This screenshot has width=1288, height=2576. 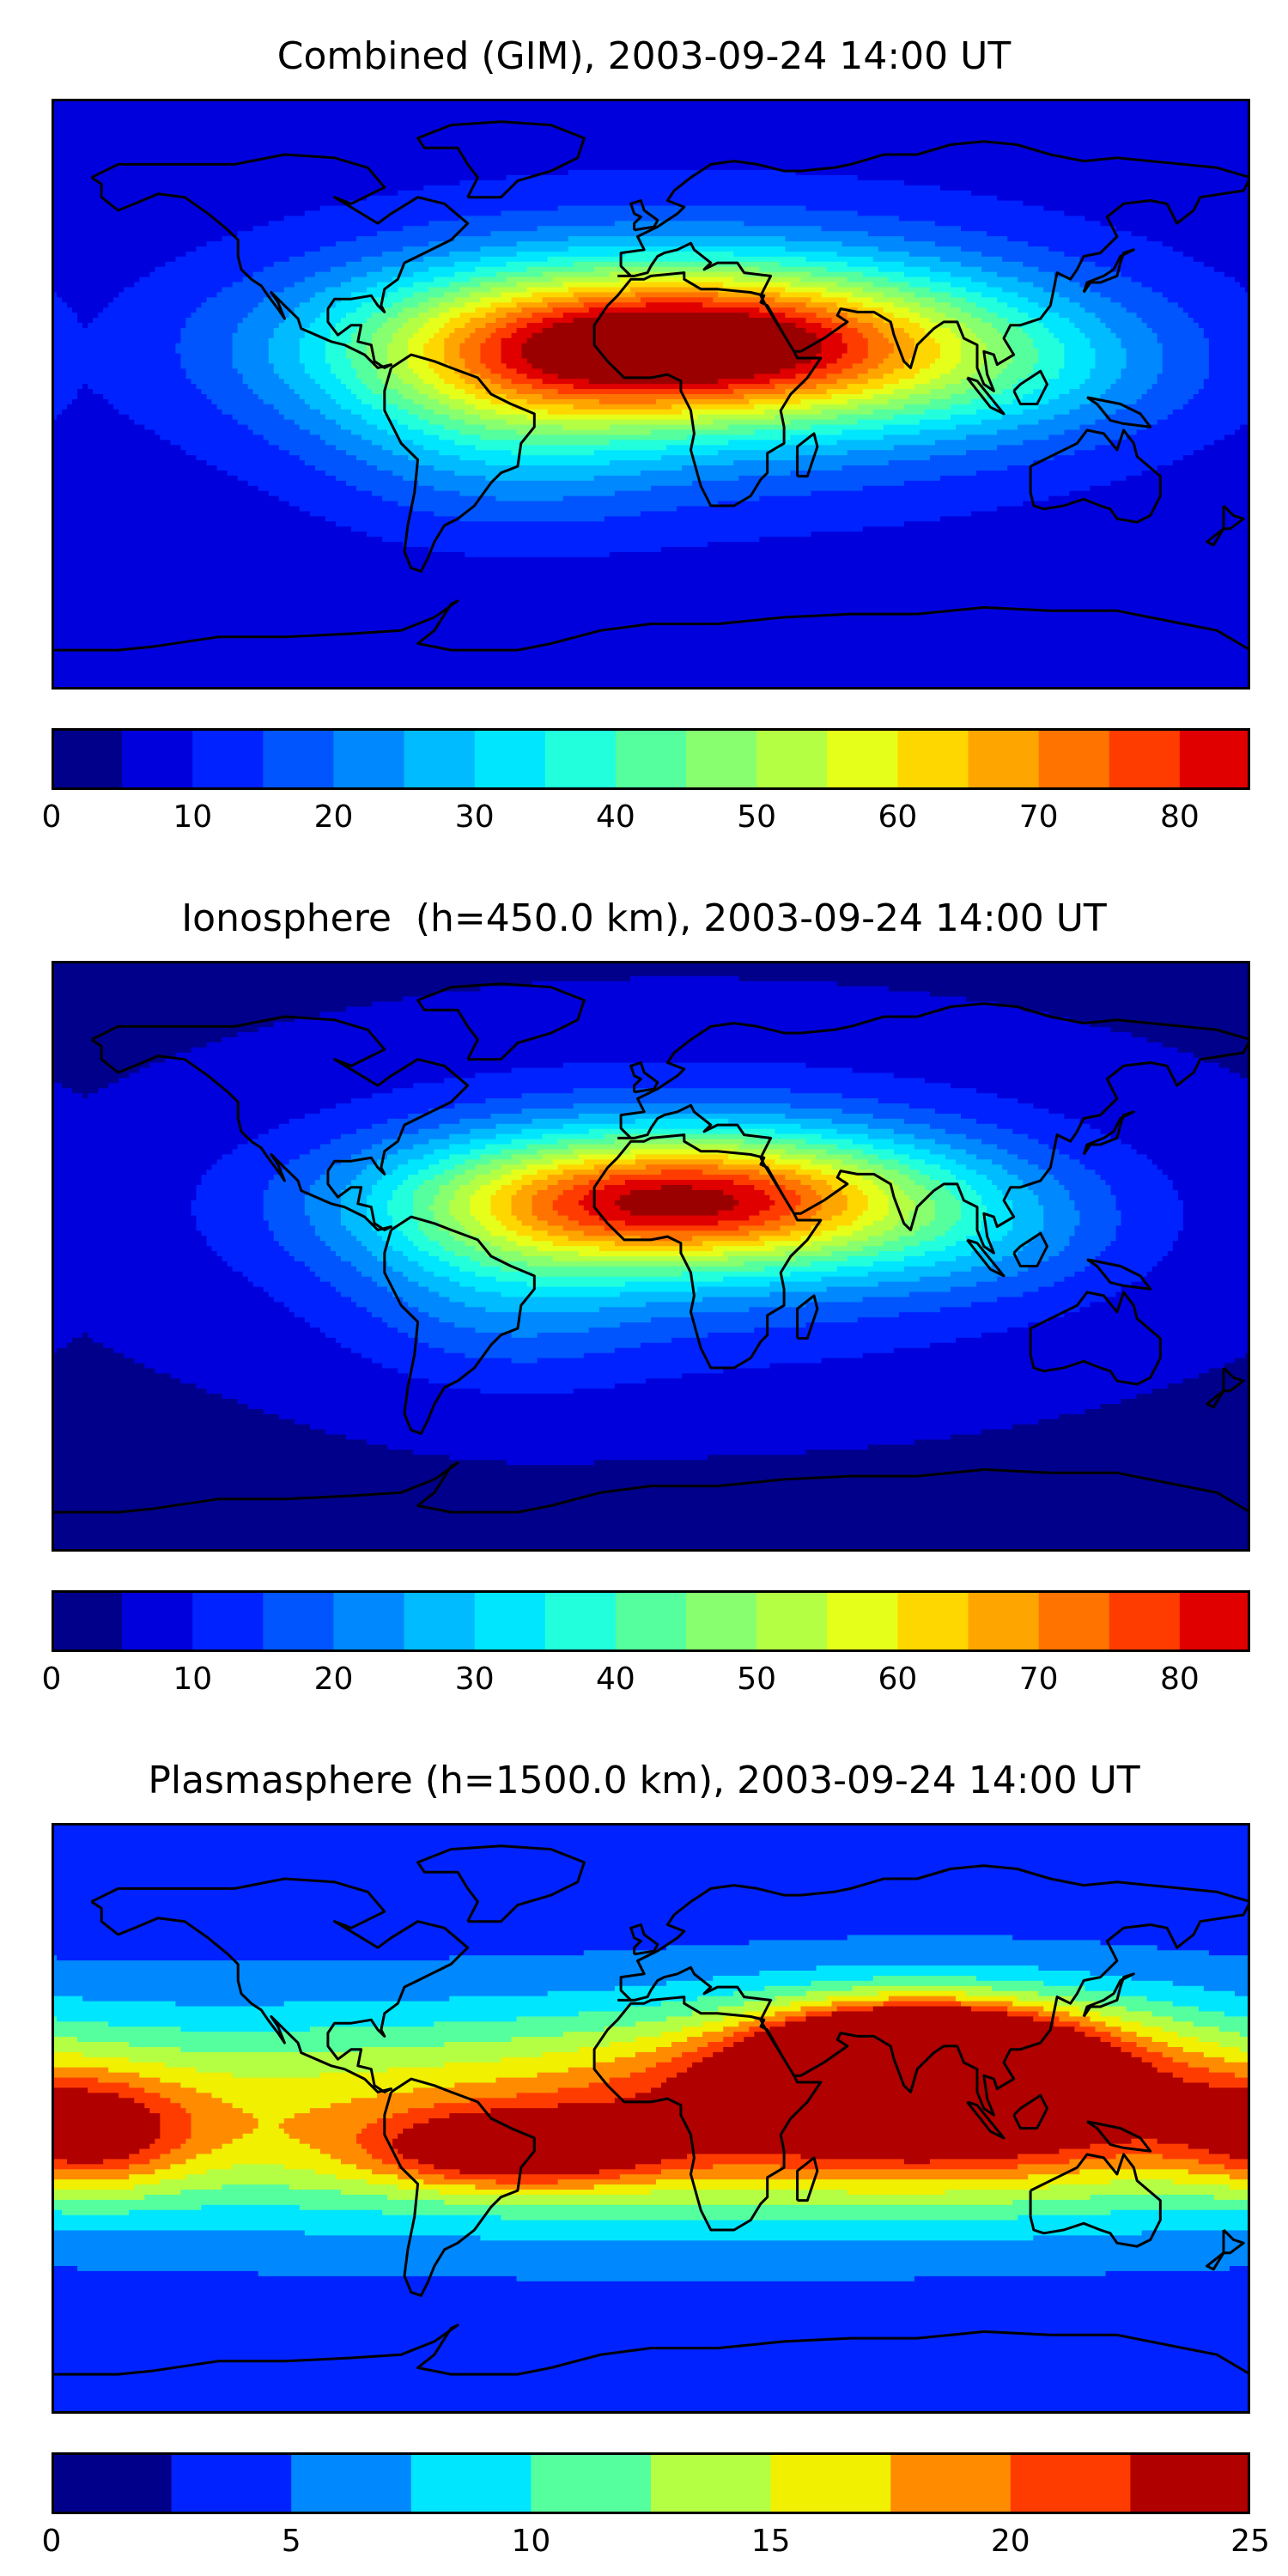 I want to click on panel-title-combined: Combined (GIM), 2003-09-24 14:00 UT, so click(x=644, y=56).